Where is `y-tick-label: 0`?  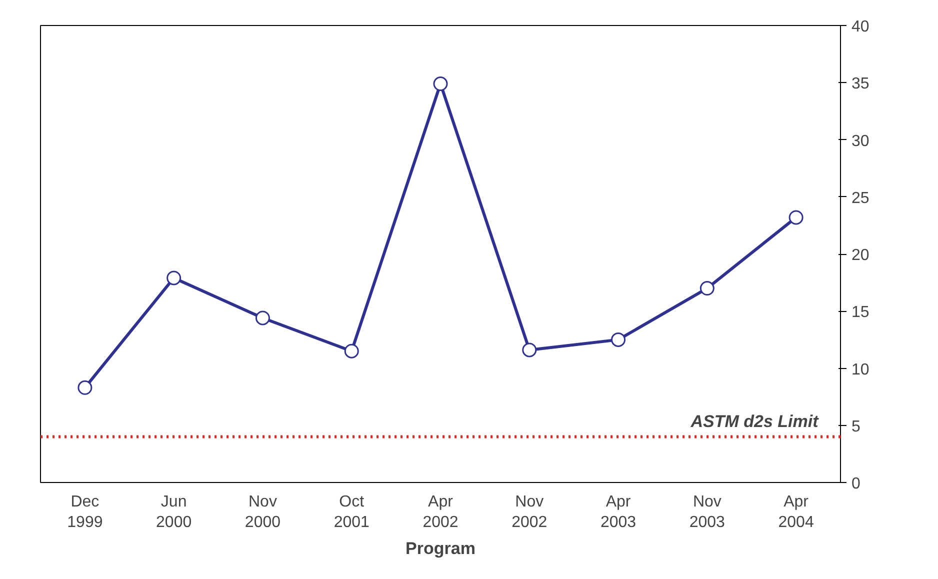
y-tick-label: 0 is located at coordinates (856, 484).